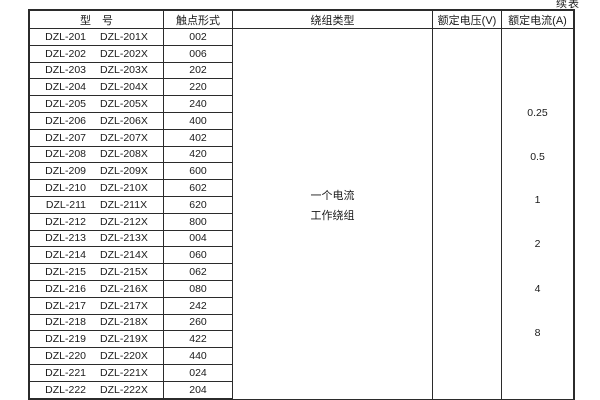 Image resolution: width=600 pixels, height=400 pixels. I want to click on model-number-x: DZL-221X, so click(124, 372).